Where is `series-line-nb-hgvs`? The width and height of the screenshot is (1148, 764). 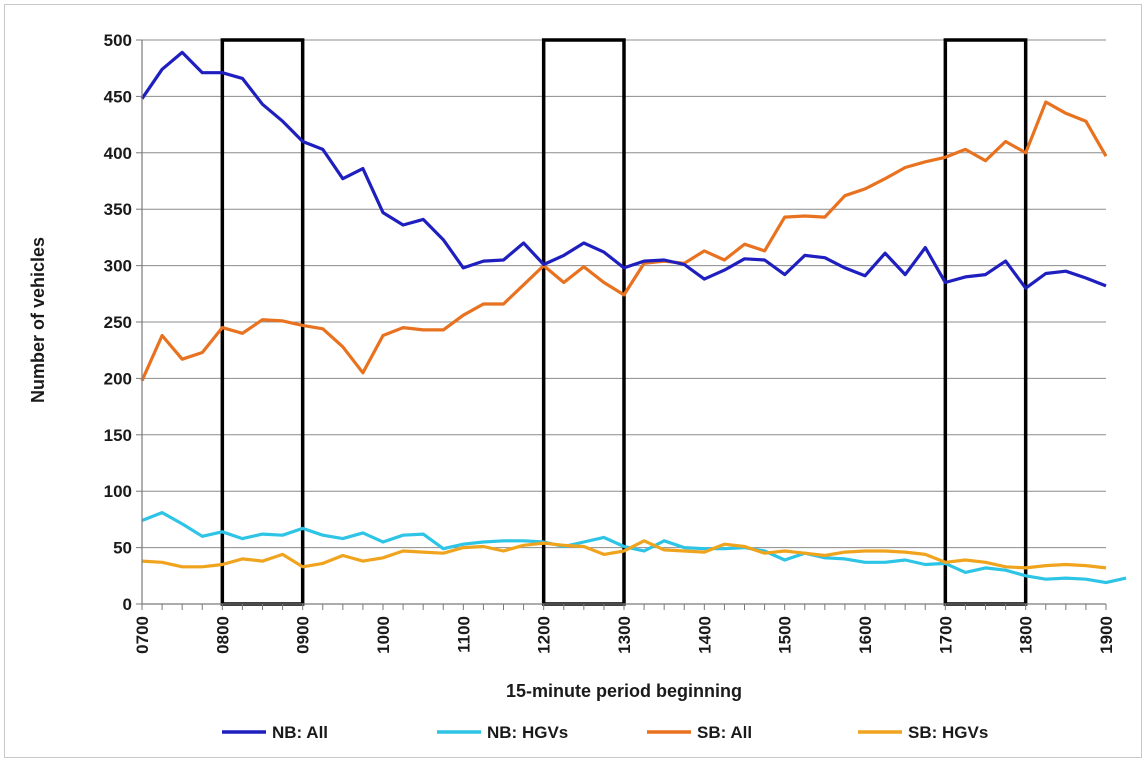 series-line-nb-hgvs is located at coordinates (634, 547).